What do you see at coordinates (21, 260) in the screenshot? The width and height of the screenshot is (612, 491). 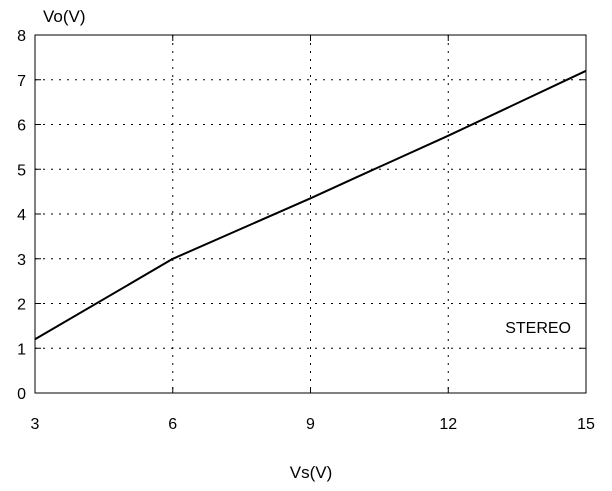 I see `y-tick-label-3: 3` at bounding box center [21, 260].